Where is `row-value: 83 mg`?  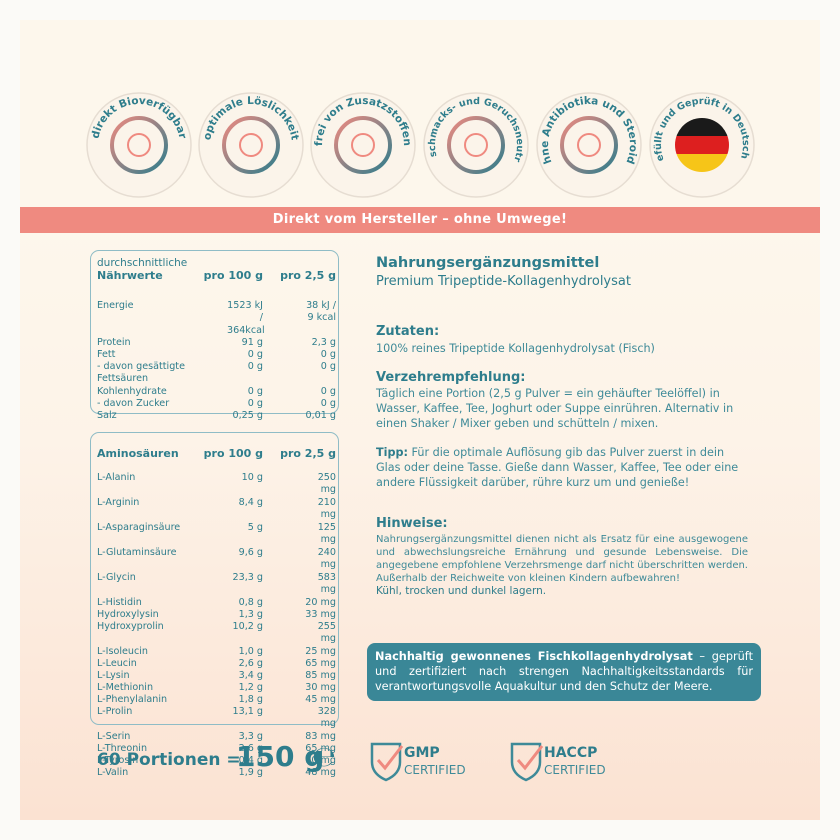 row-value: 83 mg is located at coordinates (320, 736).